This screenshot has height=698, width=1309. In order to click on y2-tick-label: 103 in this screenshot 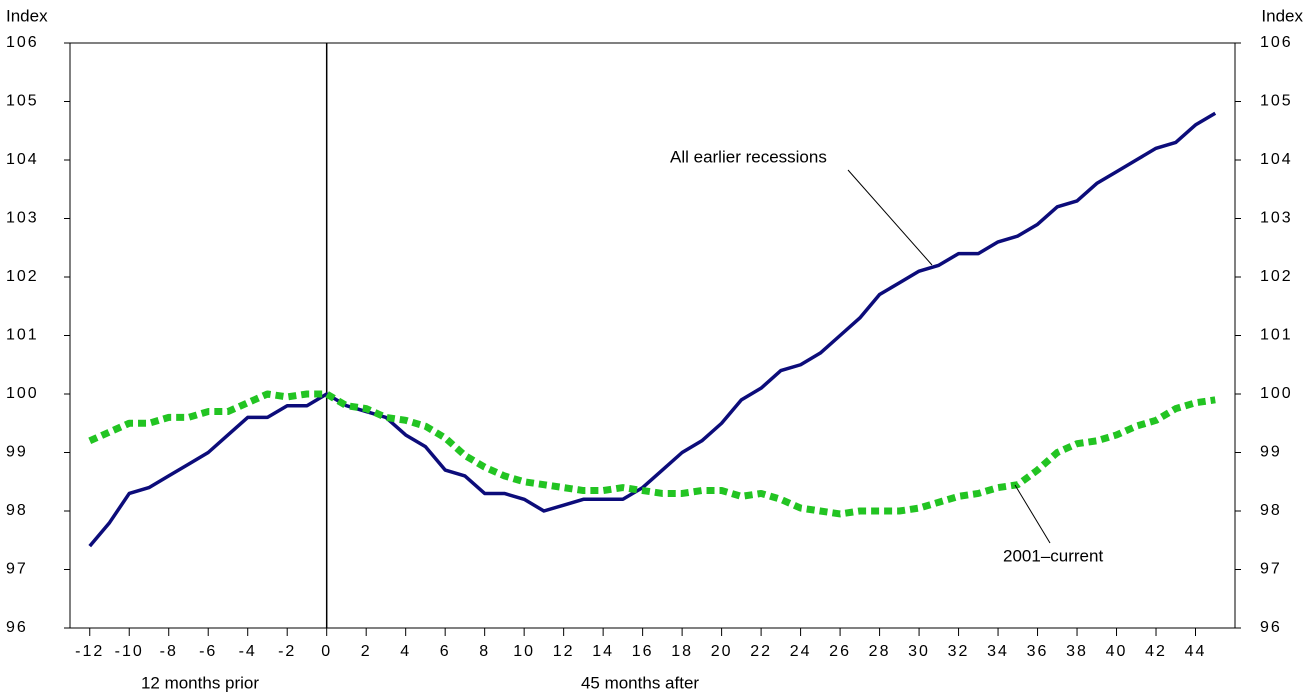, I will do `click(1276, 218)`.